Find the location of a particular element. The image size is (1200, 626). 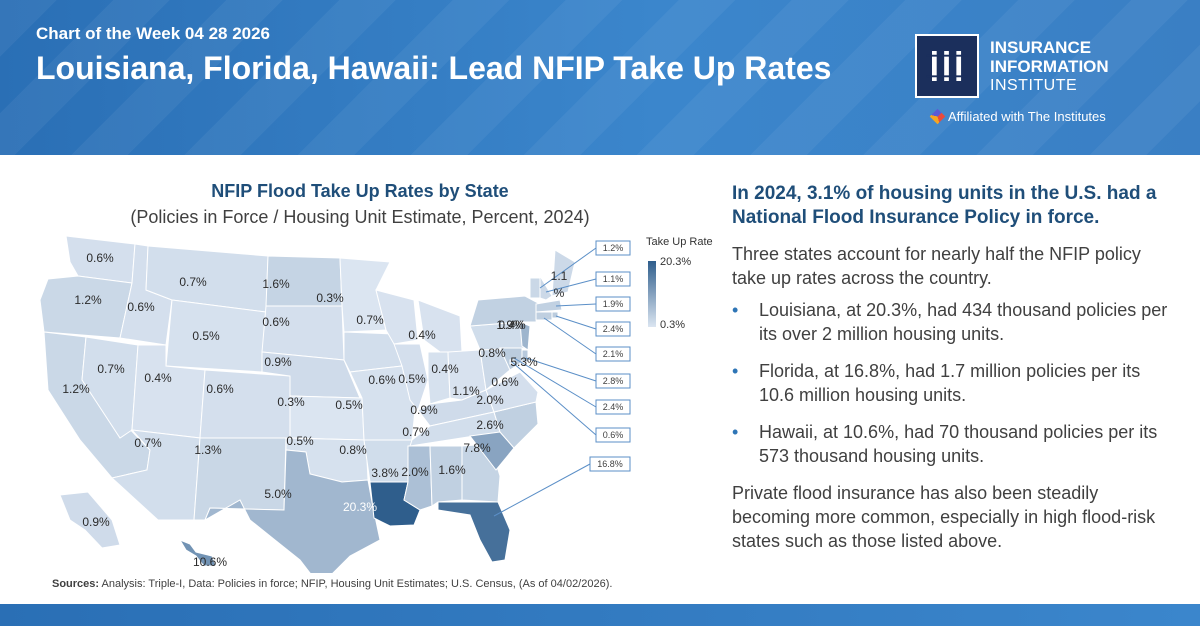

callout-box-nh is located at coordinates (613, 279).